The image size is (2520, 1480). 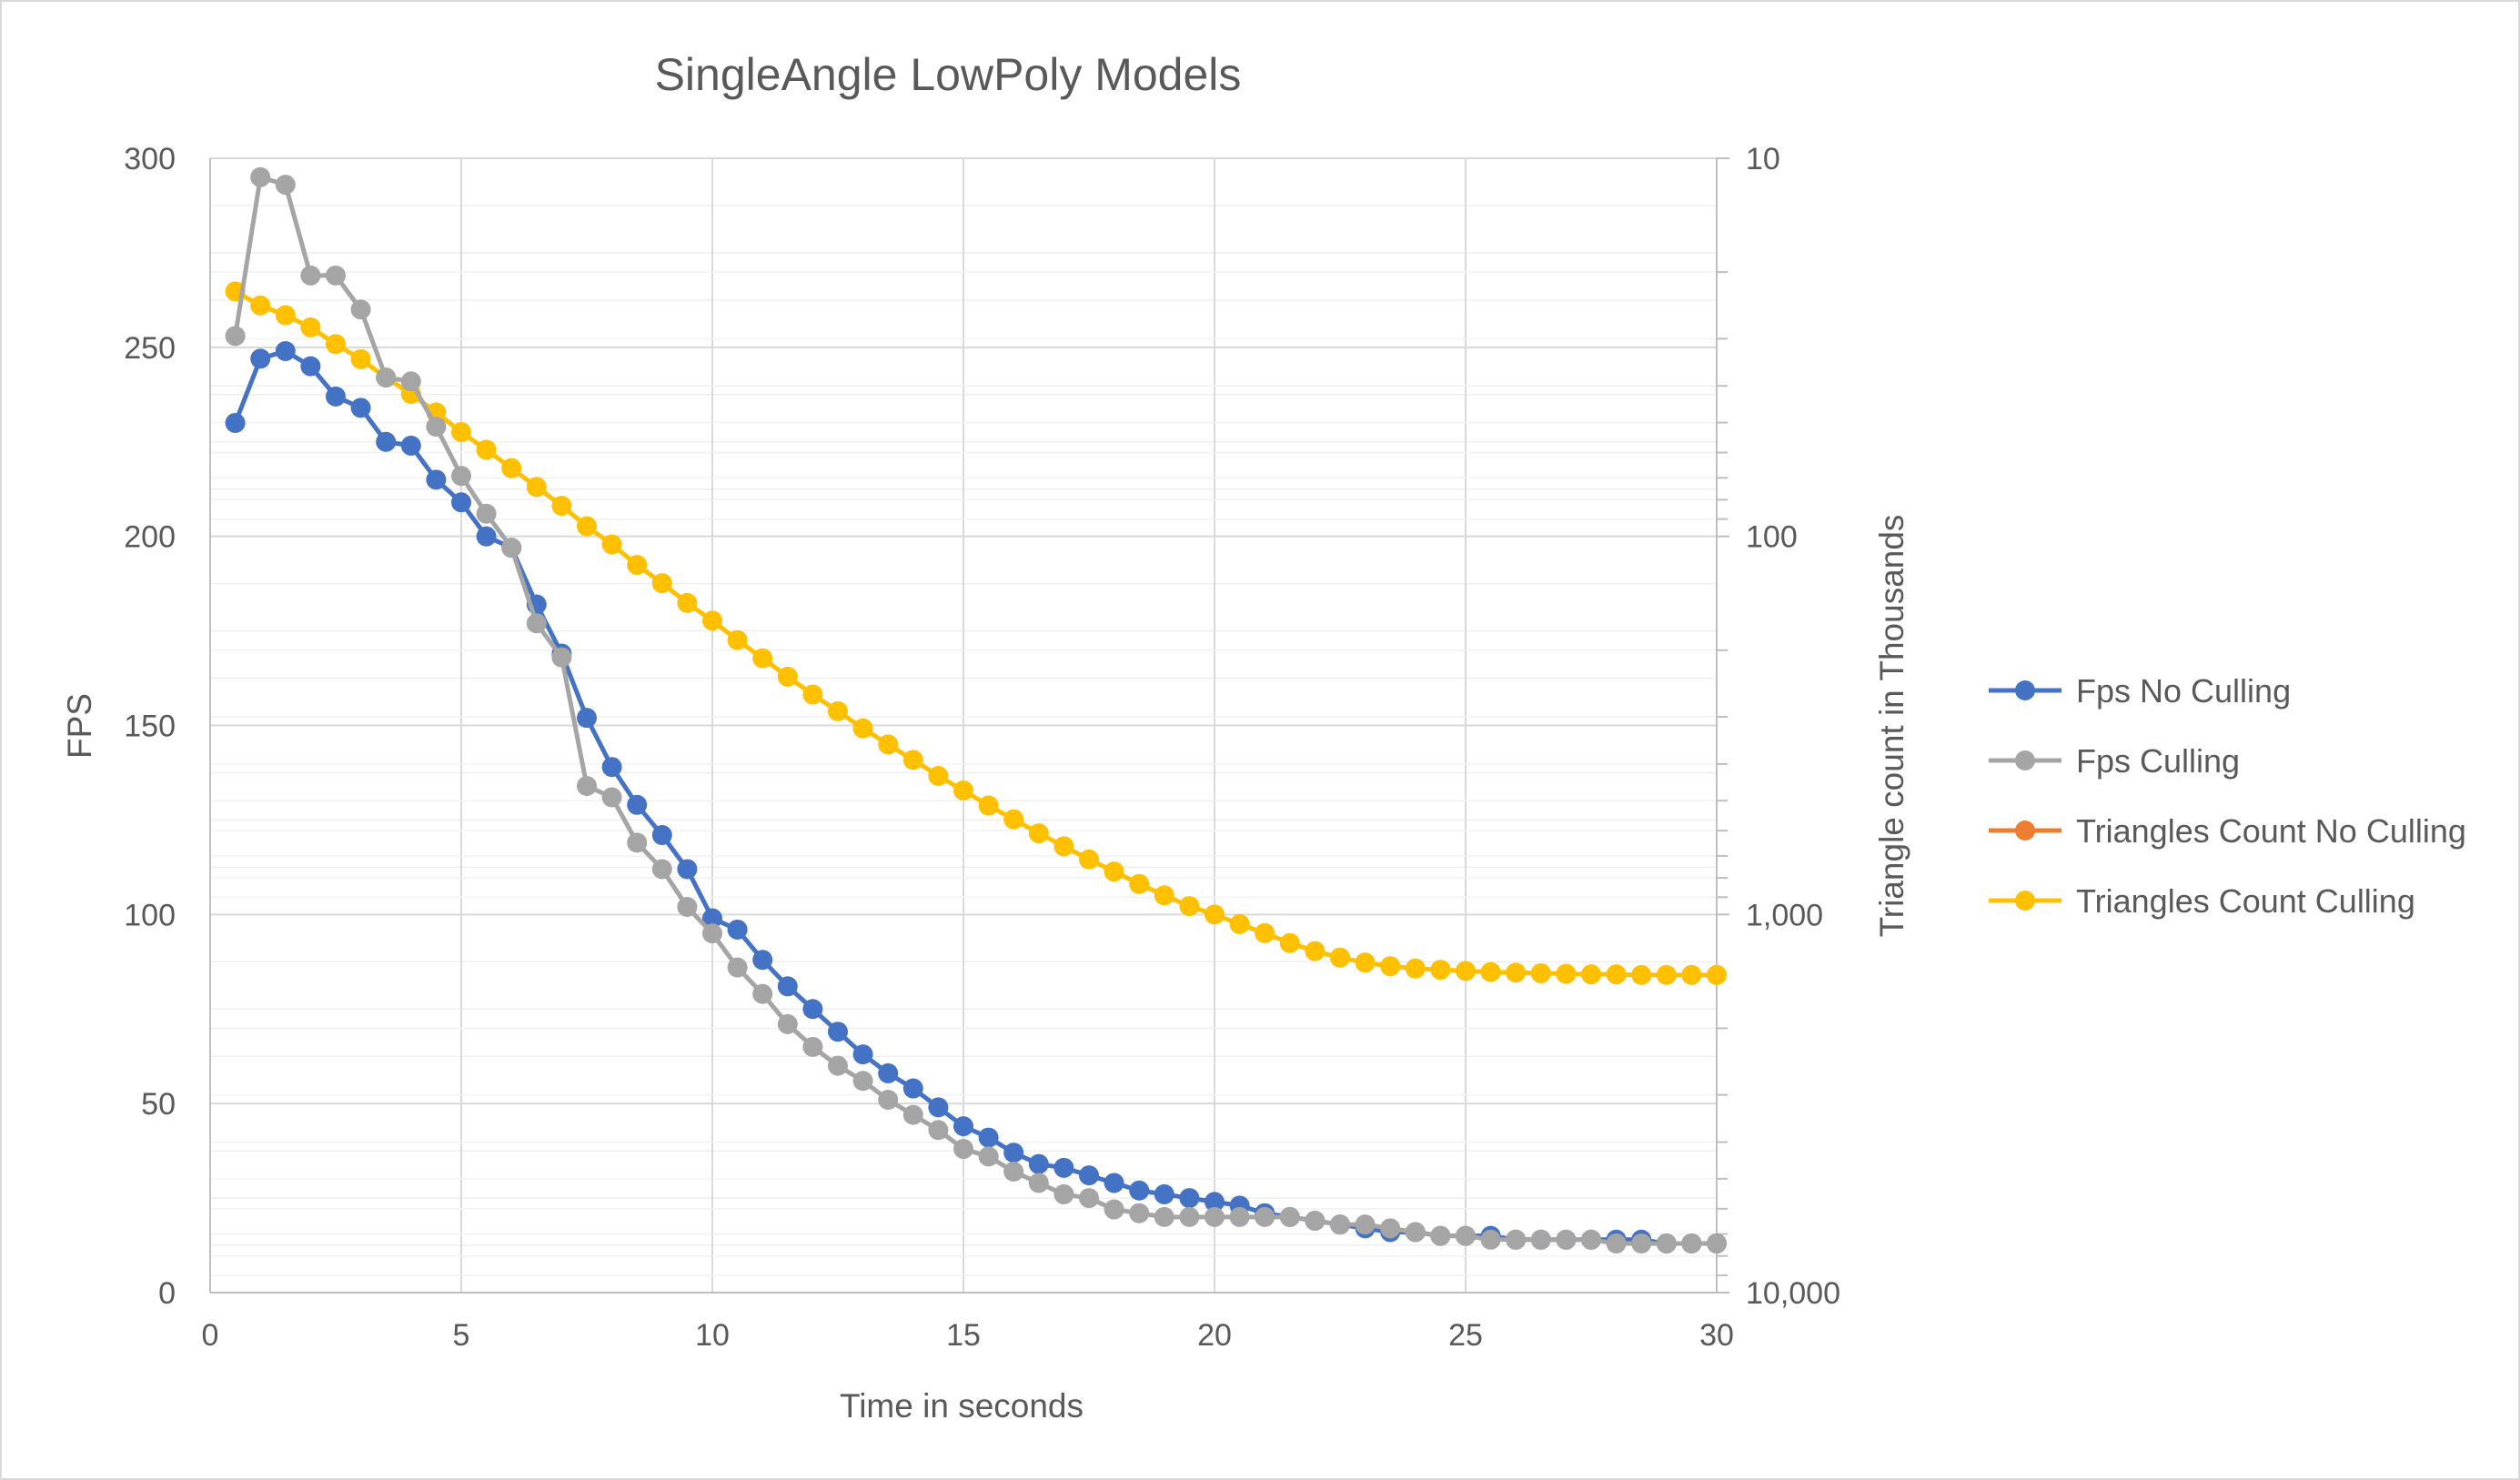 What do you see at coordinates (2025, 901) in the screenshot?
I see `legend-marker` at bounding box center [2025, 901].